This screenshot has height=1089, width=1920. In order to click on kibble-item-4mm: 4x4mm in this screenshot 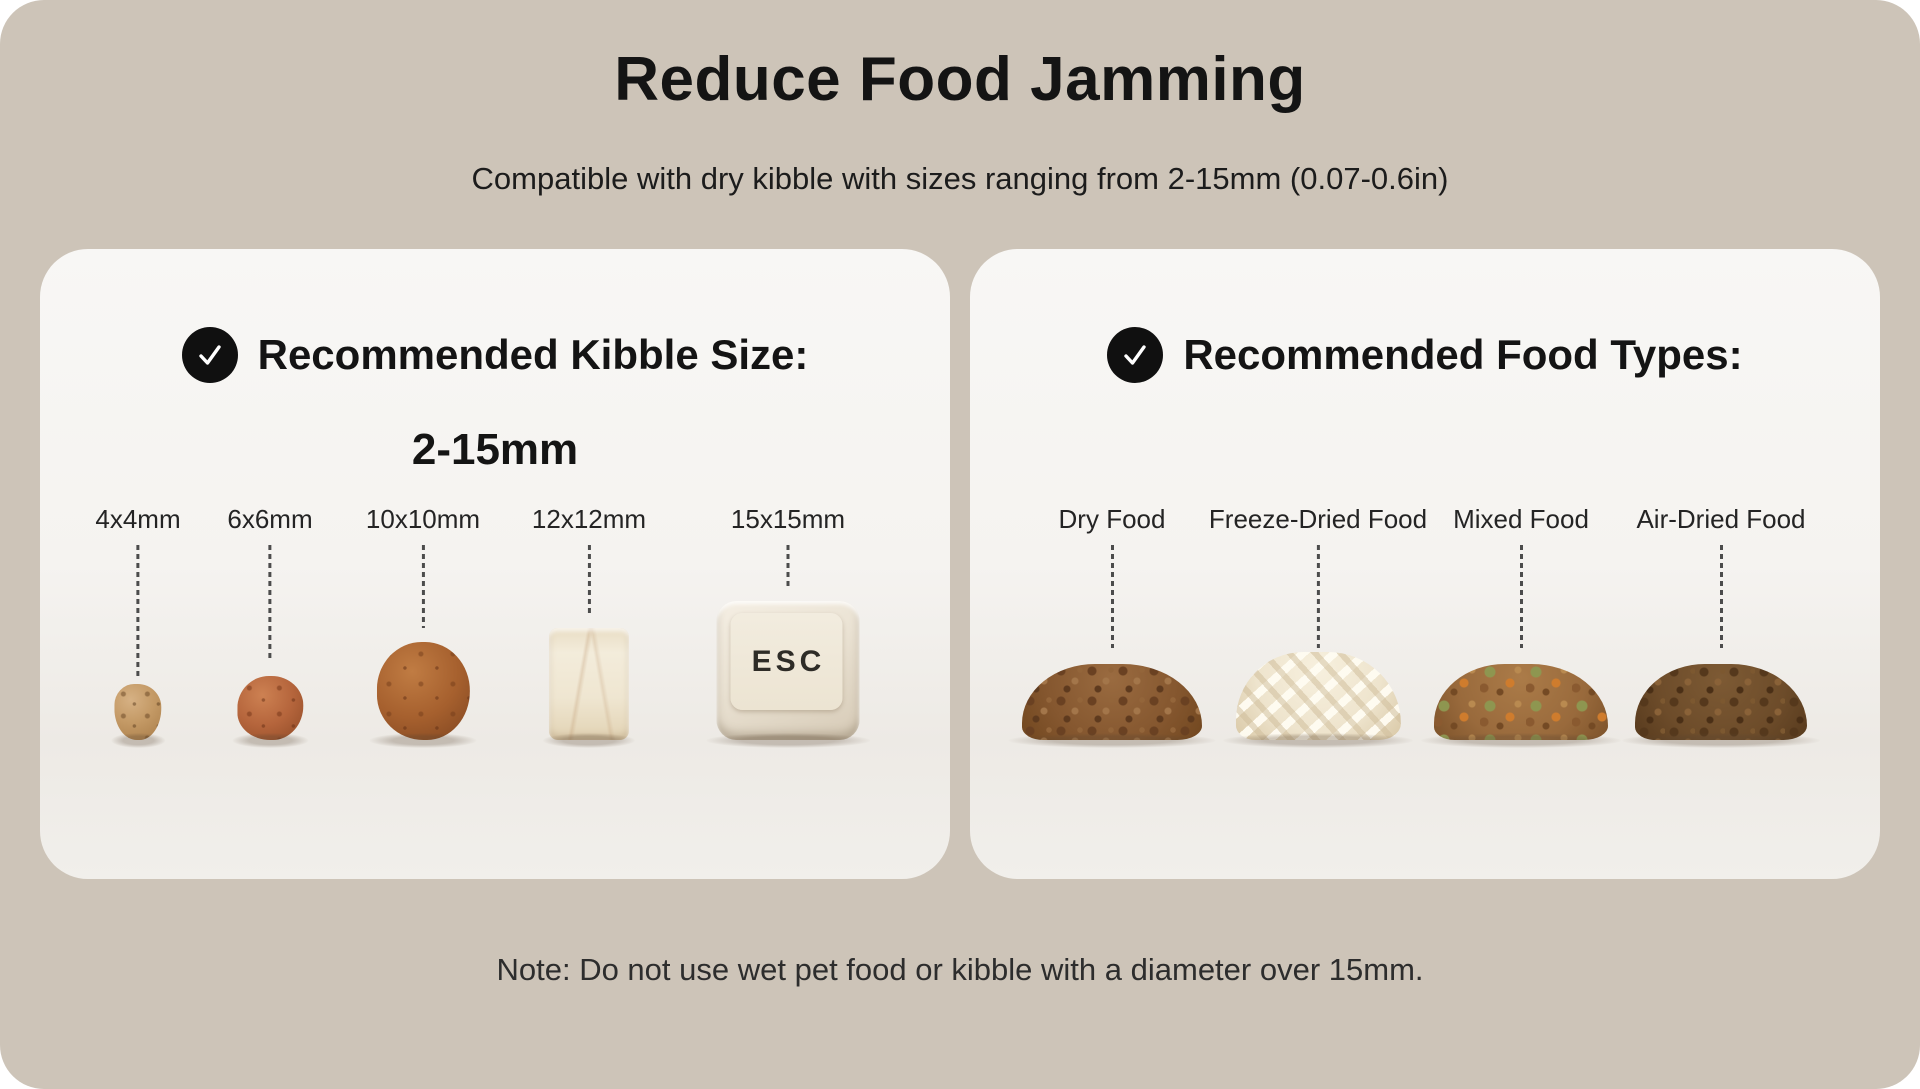, I will do `click(138, 622)`.